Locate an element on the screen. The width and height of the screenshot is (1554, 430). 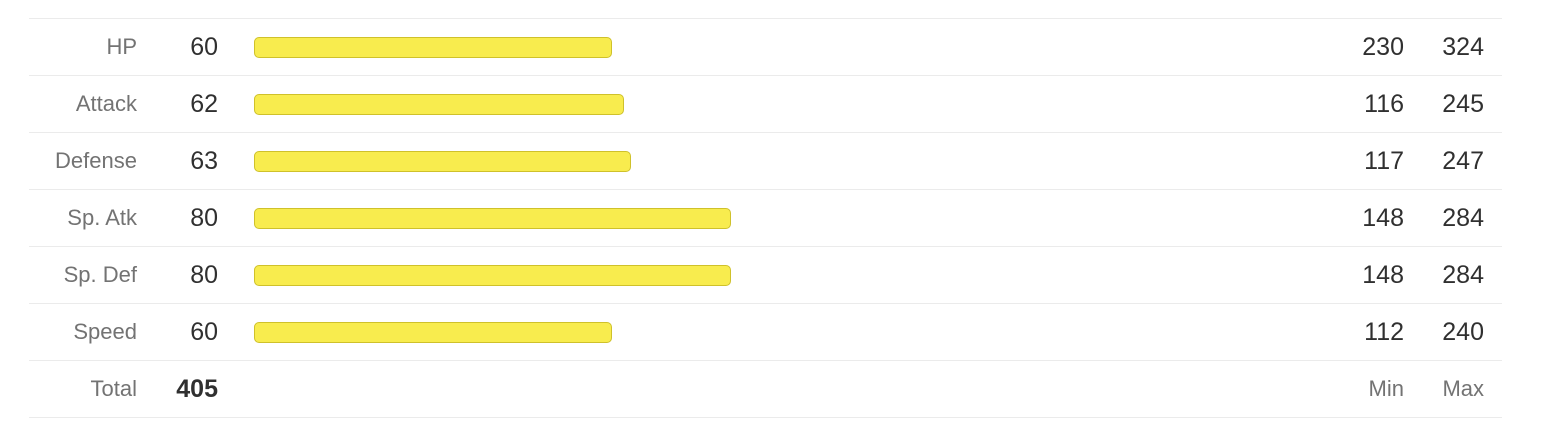
stat-row-sp-atk: Sp. Atk 80 148 284 is located at coordinates (765, 217).